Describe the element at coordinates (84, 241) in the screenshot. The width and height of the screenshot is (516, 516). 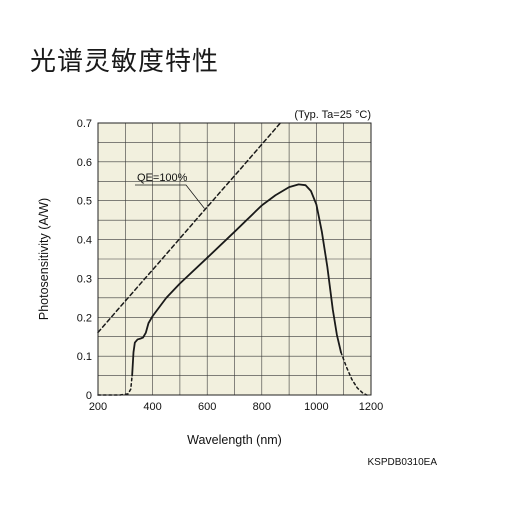
I see `y-tick-label: 0.4` at that location.